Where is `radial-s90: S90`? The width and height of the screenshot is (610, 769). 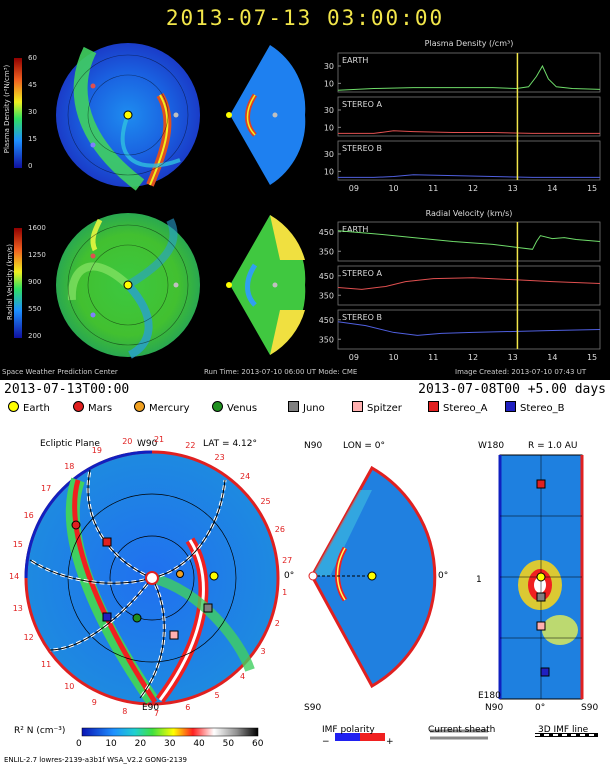 radial-s90: S90 is located at coordinates (590, 708).